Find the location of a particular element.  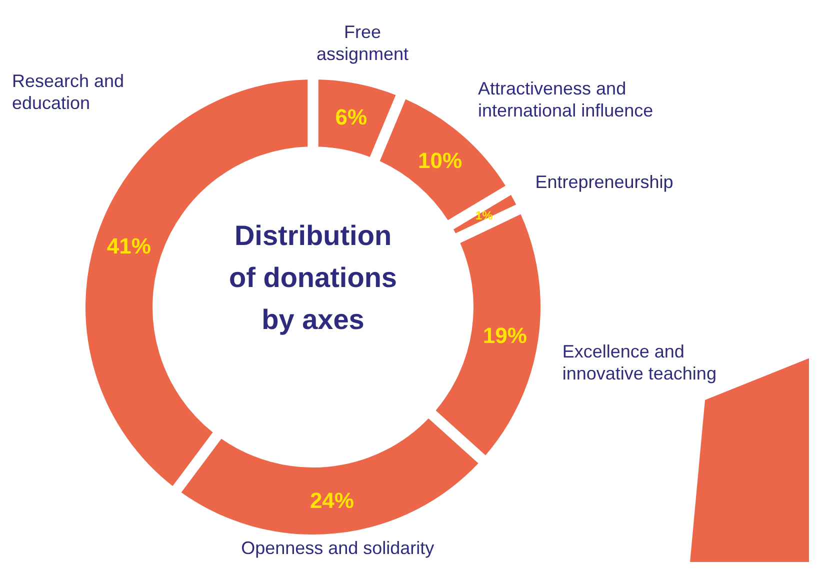

data-label: 41% is located at coordinates (128, 246).